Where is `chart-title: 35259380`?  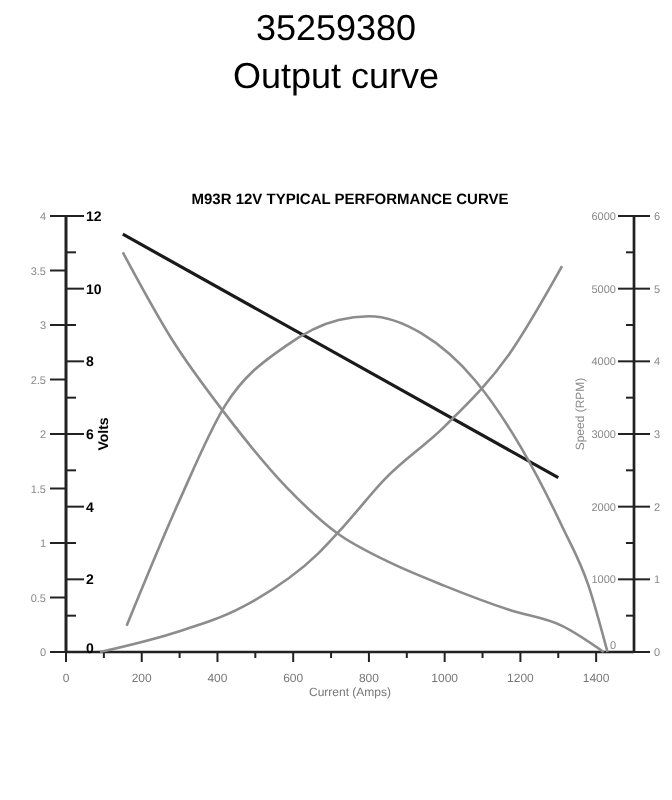
chart-title: 35259380 is located at coordinates (336, 28).